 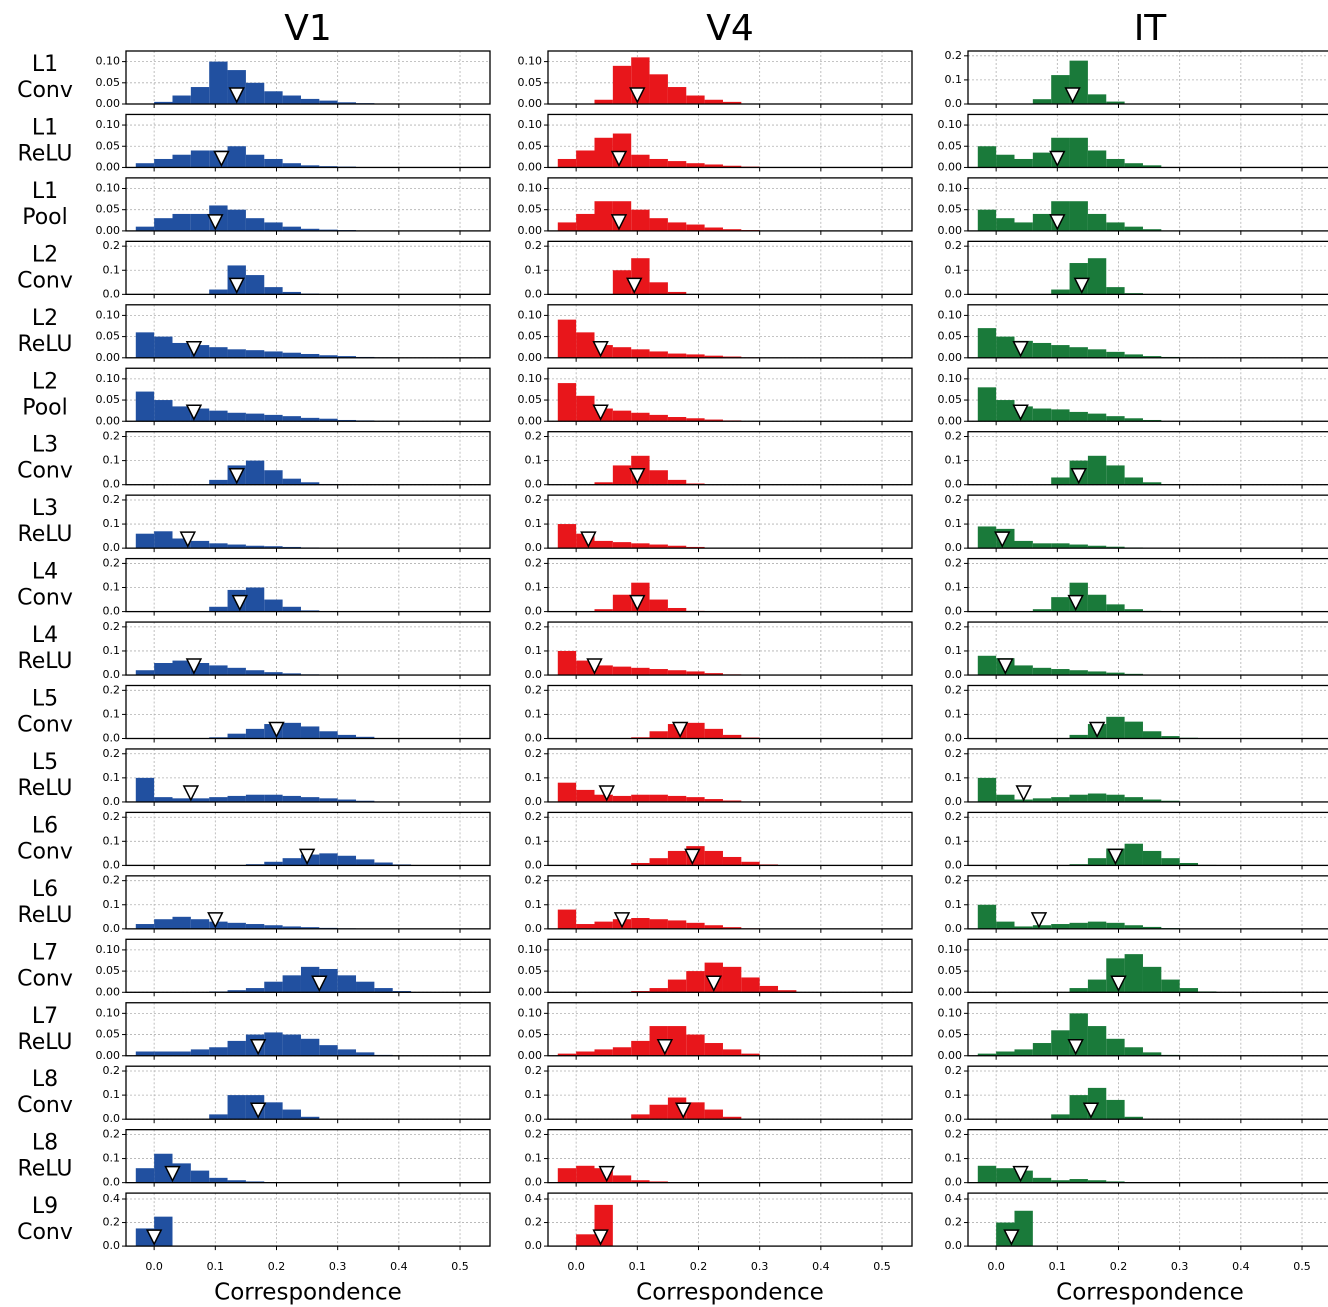 I want to click on x-axis-label: Correspondence, so click(x=730, y=1293).